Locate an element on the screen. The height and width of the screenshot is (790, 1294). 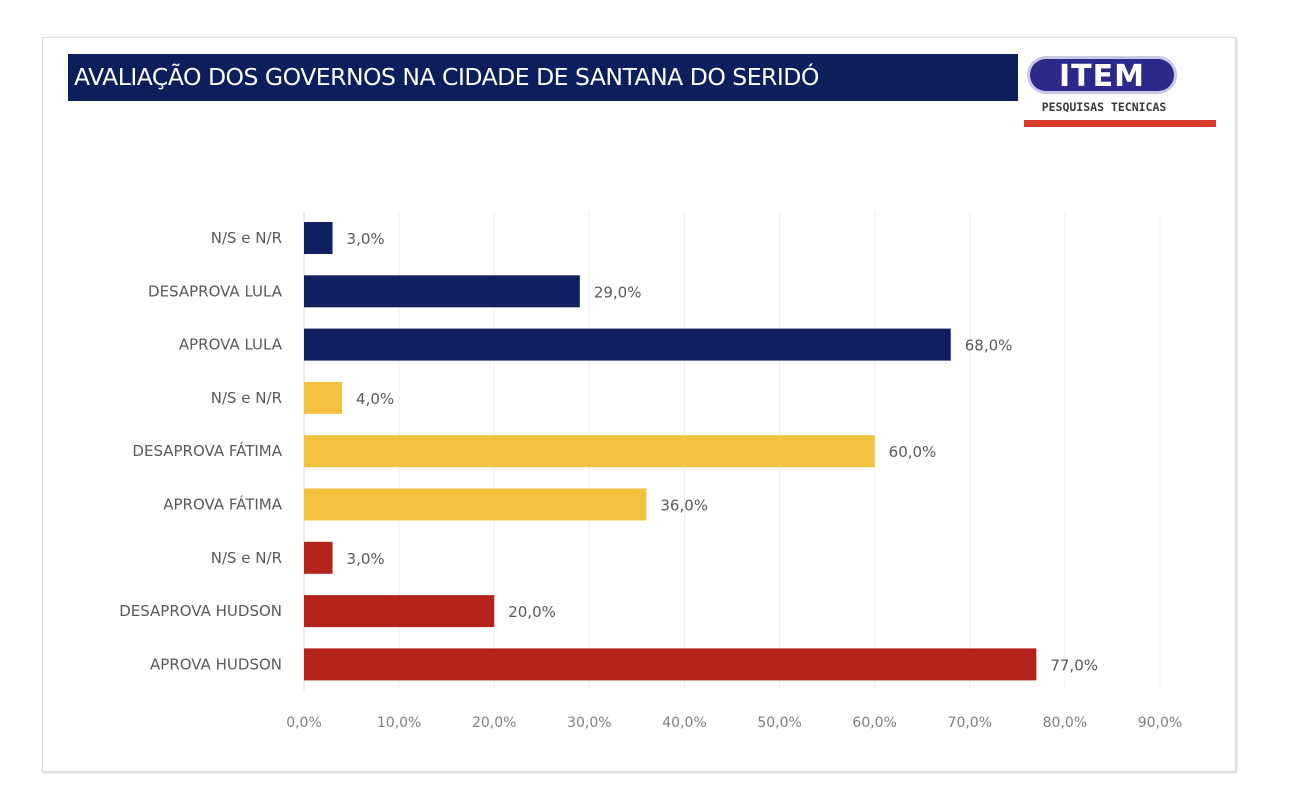
logo-wordmark: ITEM is located at coordinates (1102, 76).